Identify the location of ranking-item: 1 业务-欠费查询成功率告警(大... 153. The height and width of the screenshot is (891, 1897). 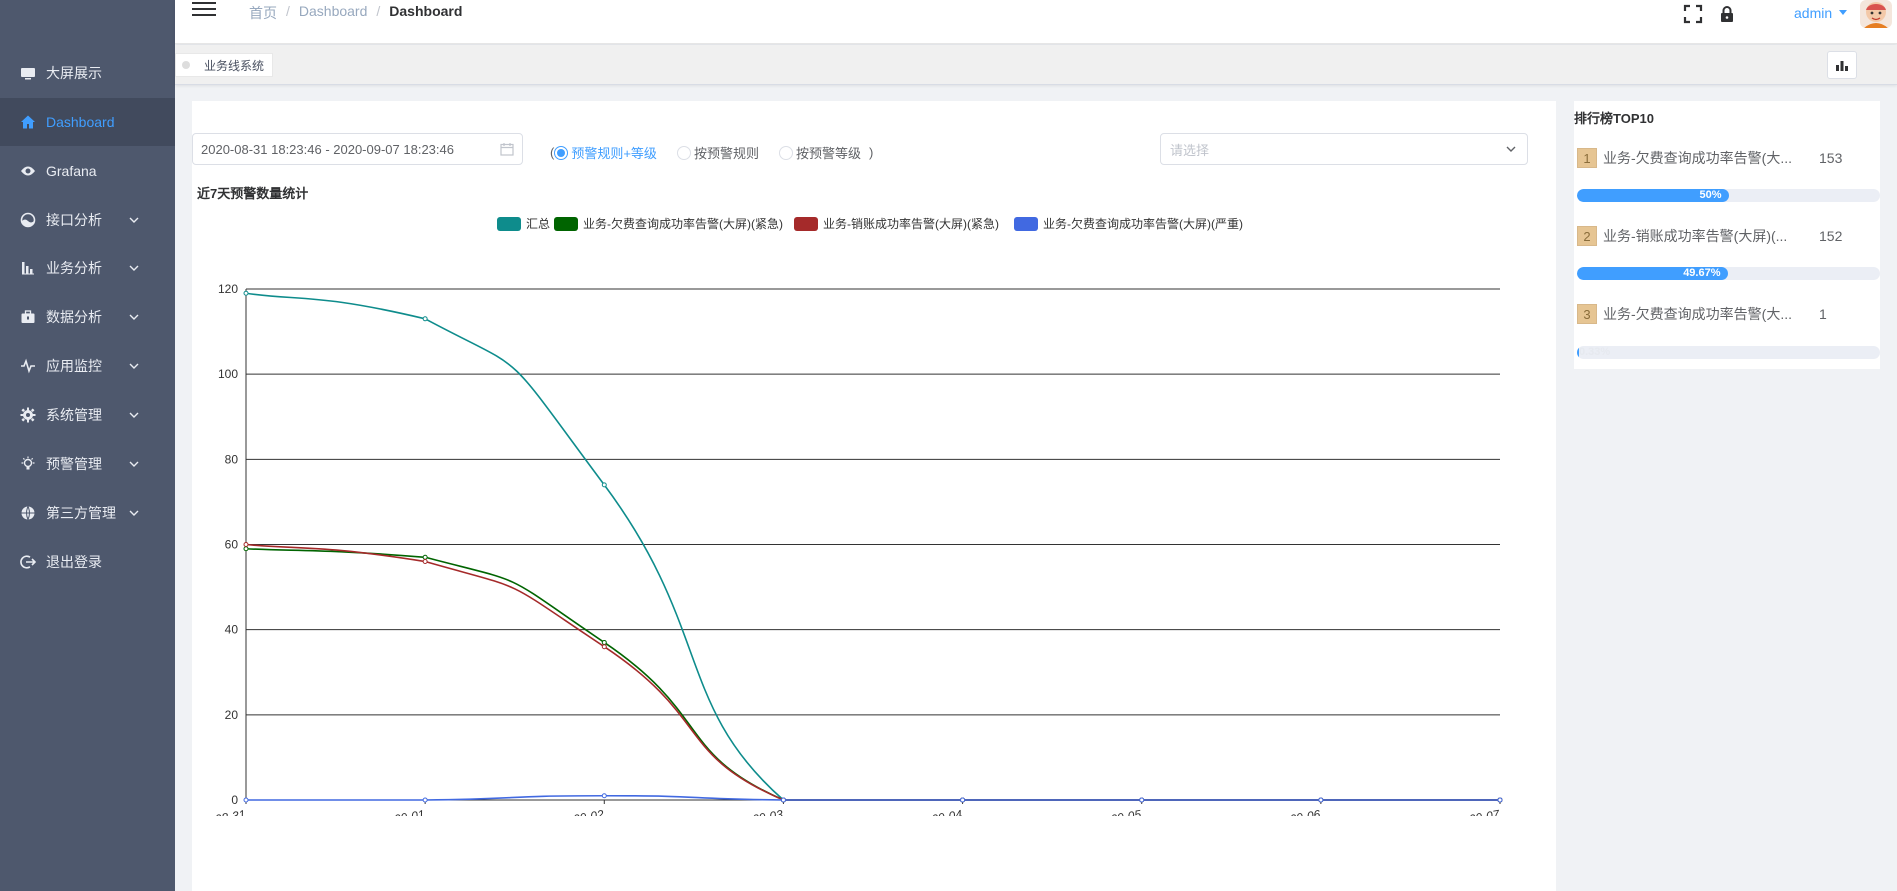
(1727, 158).